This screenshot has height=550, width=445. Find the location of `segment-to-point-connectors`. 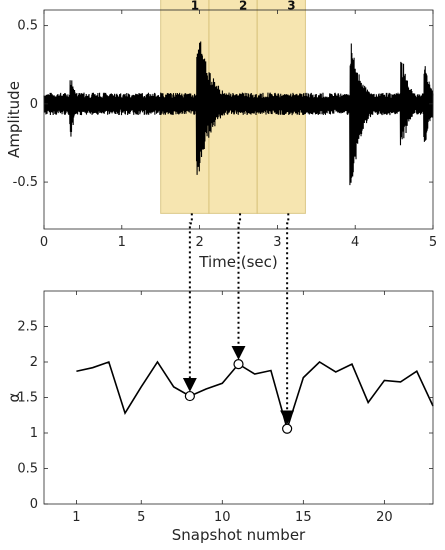

segment-to-point-connectors is located at coordinates (238, 319).